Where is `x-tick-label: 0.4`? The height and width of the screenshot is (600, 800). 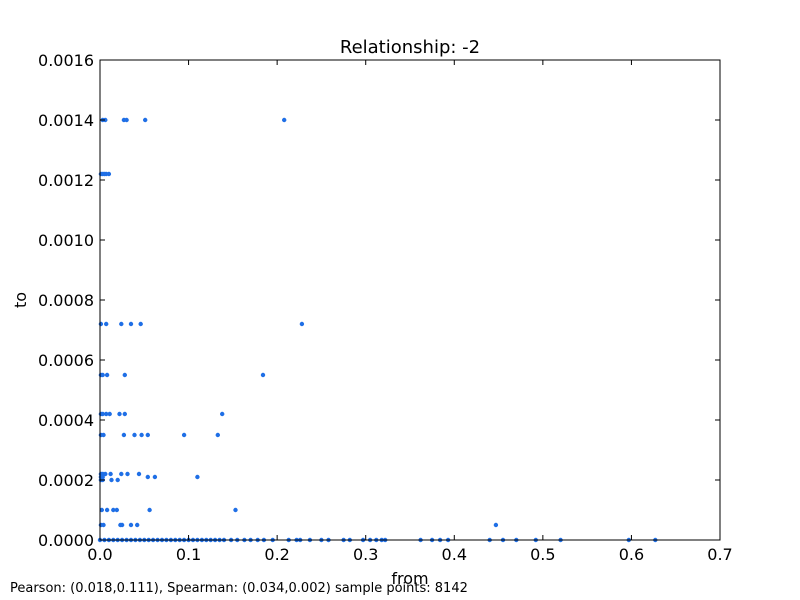
x-tick-label: 0.4 is located at coordinates (454, 554).